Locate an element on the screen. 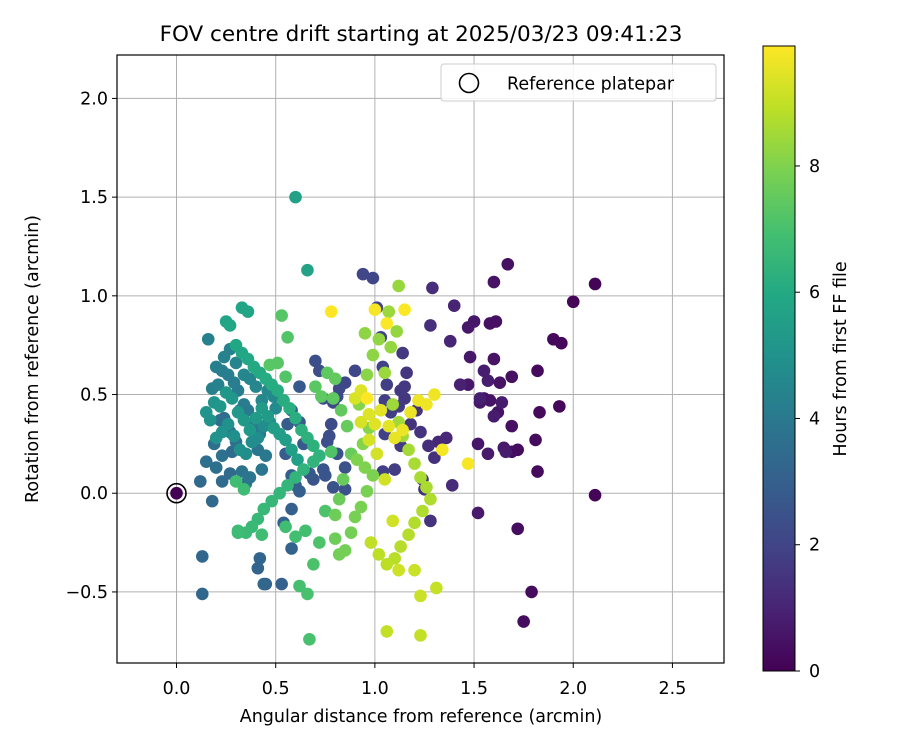 Image resolution: width=900 pixels, height=750 pixels. x-axis-ticks: 0.0 0.5 1.0 1.5 2.0 2.5 is located at coordinates (424, 681).